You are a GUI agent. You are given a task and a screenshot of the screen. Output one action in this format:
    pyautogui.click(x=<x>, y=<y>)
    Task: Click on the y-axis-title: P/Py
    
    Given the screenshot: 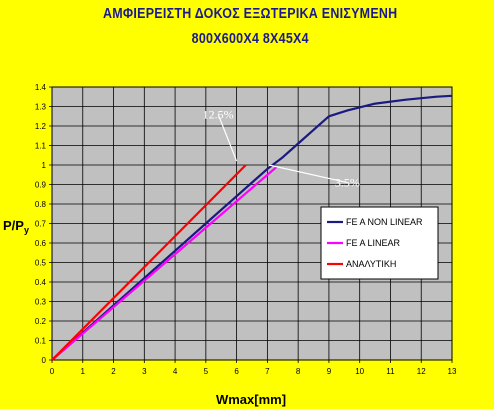 What is the action you would take?
    pyautogui.click(x=16, y=226)
    